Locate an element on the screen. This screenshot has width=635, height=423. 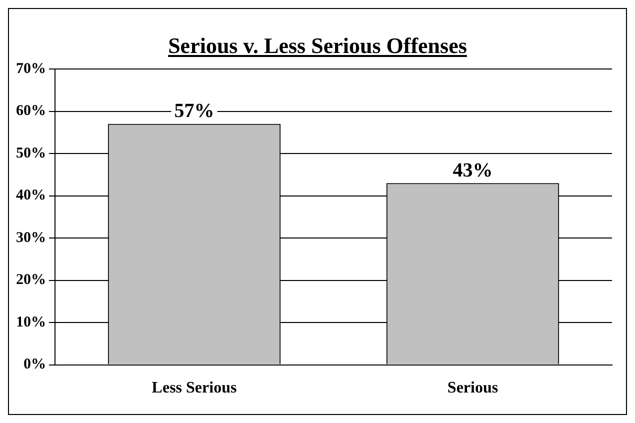
data-label: 43% is located at coordinates (472, 170).